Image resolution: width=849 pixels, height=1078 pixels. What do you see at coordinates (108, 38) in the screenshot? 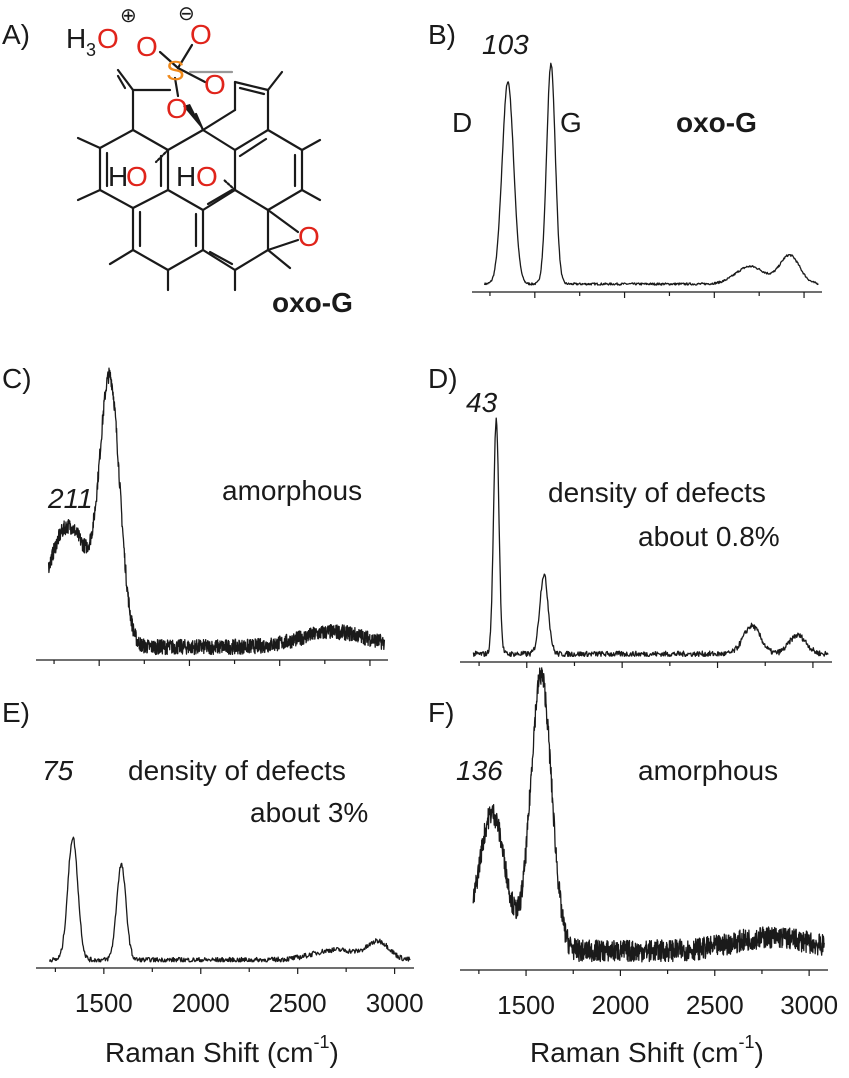
I see `hydronium-o: O` at bounding box center [108, 38].